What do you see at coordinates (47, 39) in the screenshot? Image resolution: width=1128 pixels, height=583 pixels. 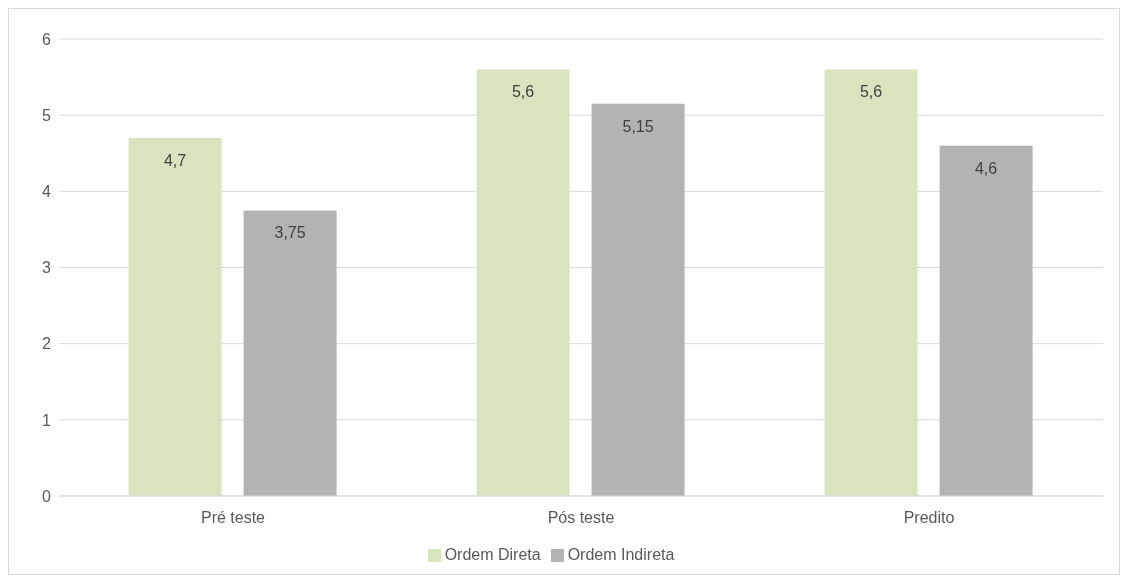 I see `y-tick-label: 6` at bounding box center [47, 39].